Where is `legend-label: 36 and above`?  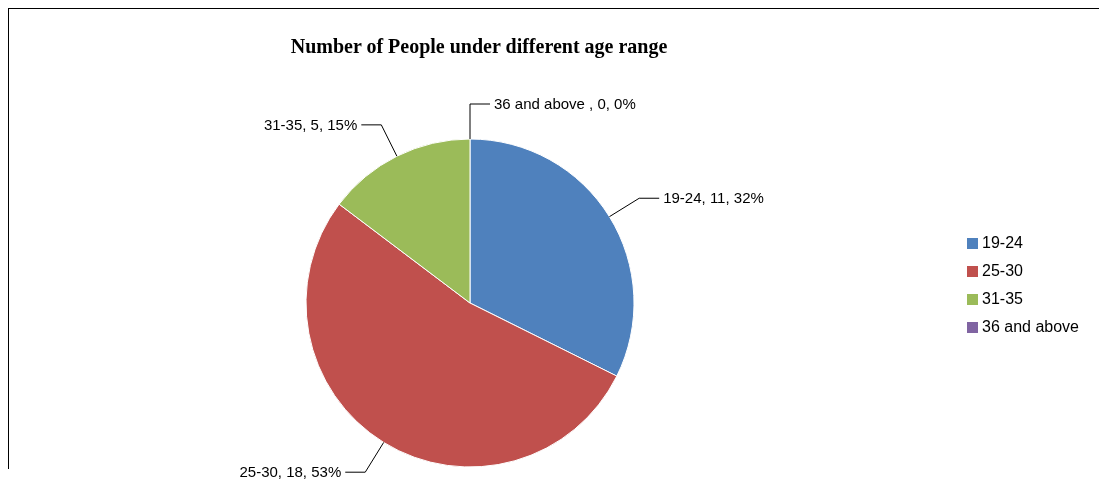 legend-label: 36 and above is located at coordinates (1030, 326).